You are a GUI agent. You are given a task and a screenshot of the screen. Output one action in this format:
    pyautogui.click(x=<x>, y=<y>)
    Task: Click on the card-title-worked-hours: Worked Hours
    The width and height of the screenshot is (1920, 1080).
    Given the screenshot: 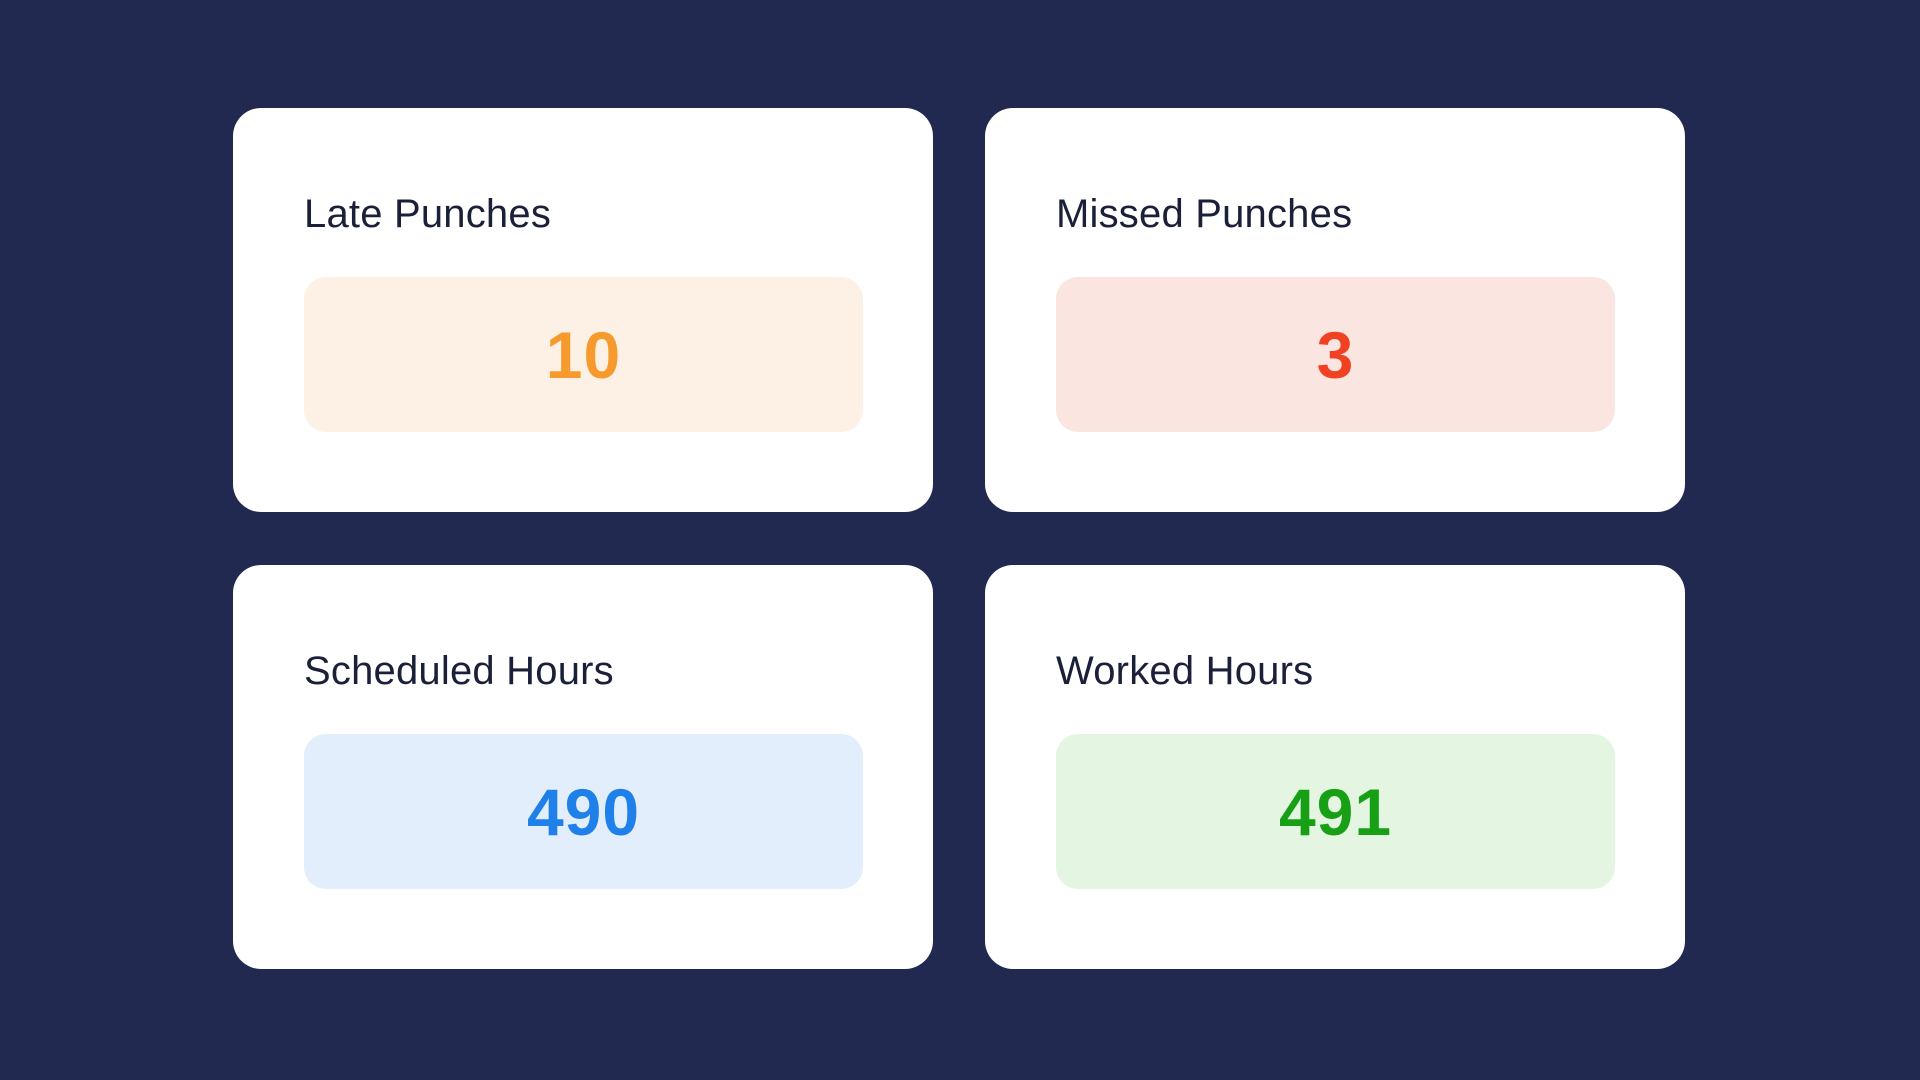 What is the action you would take?
    pyautogui.click(x=1185, y=671)
    